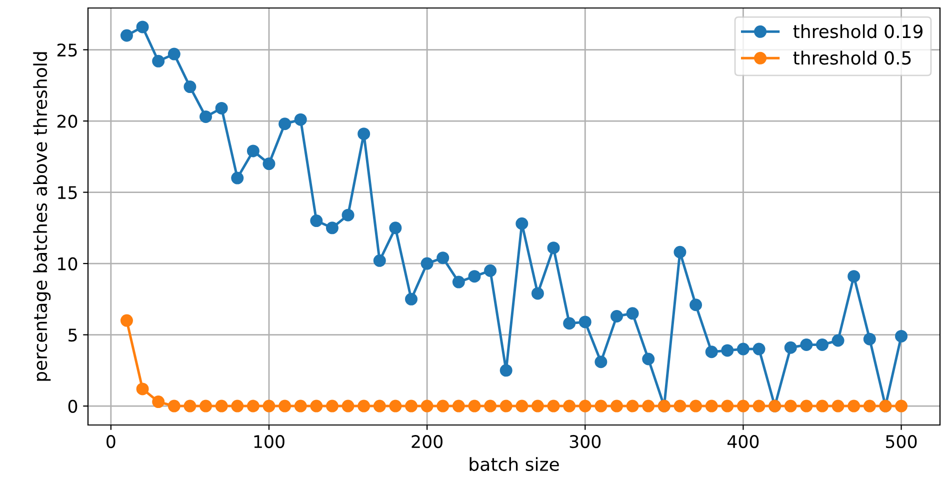  What do you see at coordinates (72, 335) in the screenshot?
I see `y-tick-label: 5` at bounding box center [72, 335].